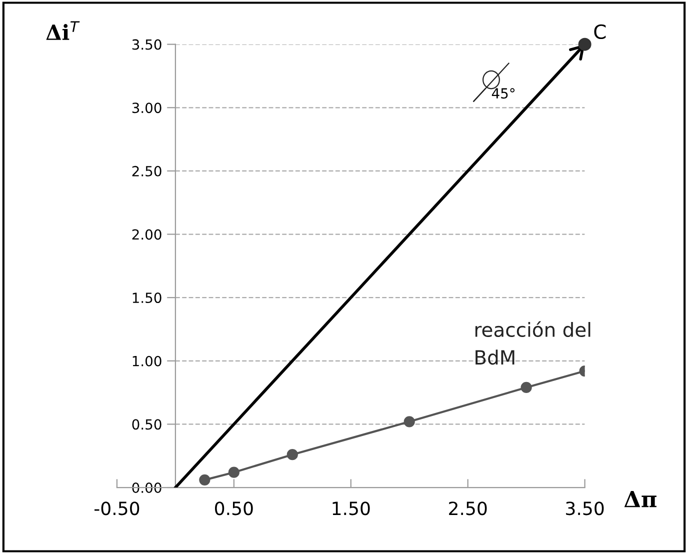 This screenshot has width=688, height=554. I want to click on x-tick-label: 3.50, so click(585, 509).